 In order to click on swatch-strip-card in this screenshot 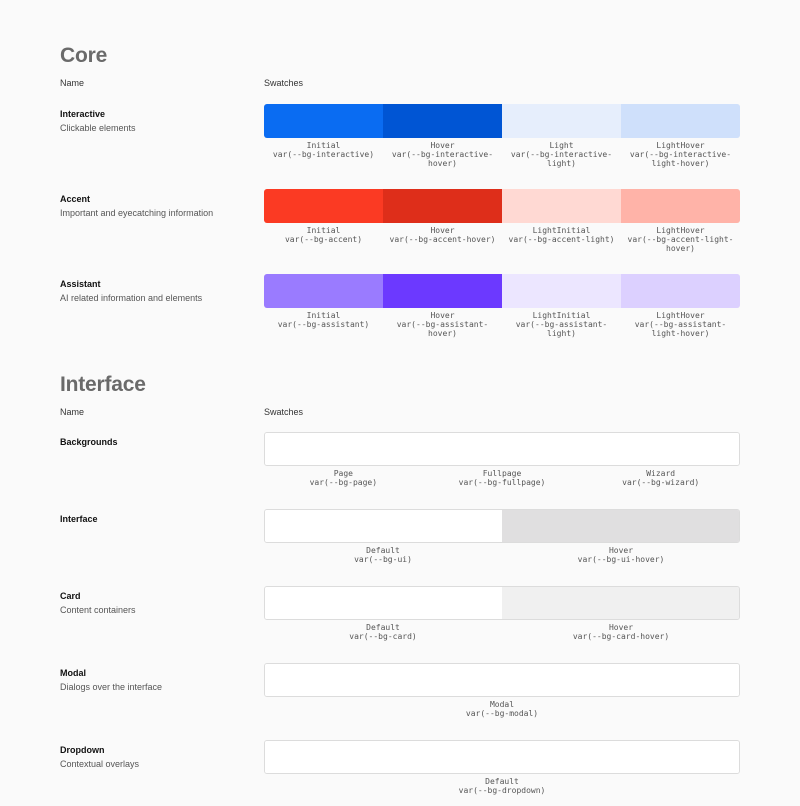, I will do `click(502, 603)`.